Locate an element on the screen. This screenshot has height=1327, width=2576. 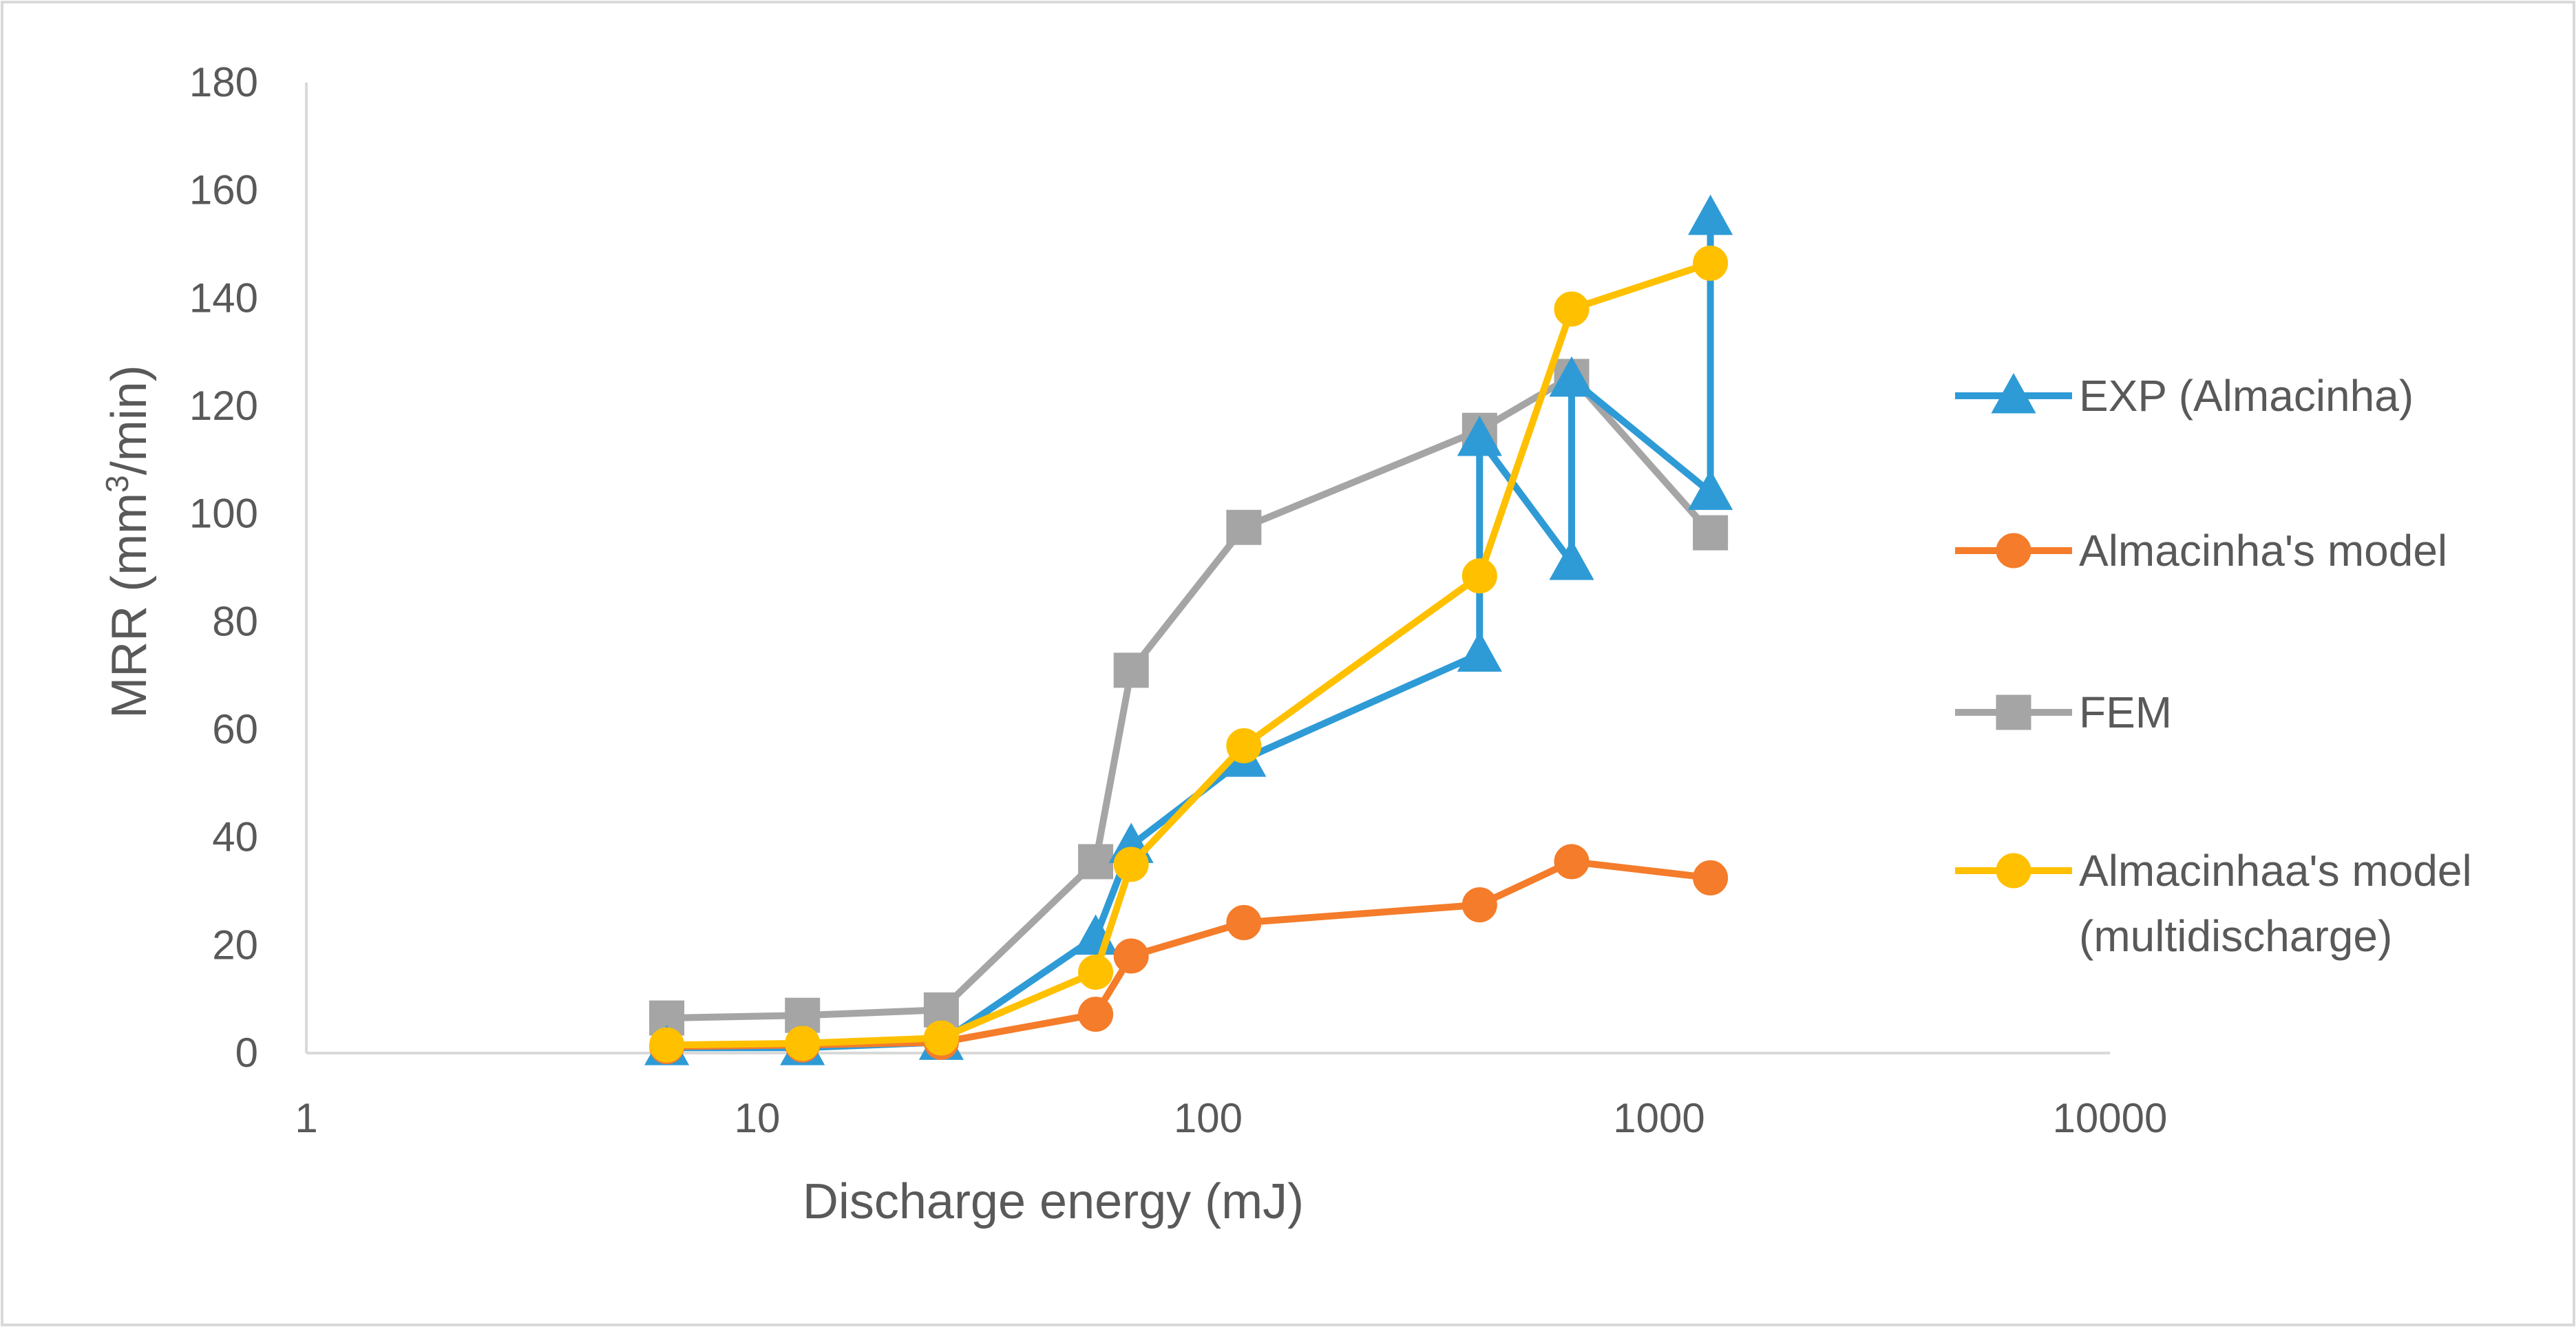
legend-item: Almacinha's model is located at coordinates (2201, 550).